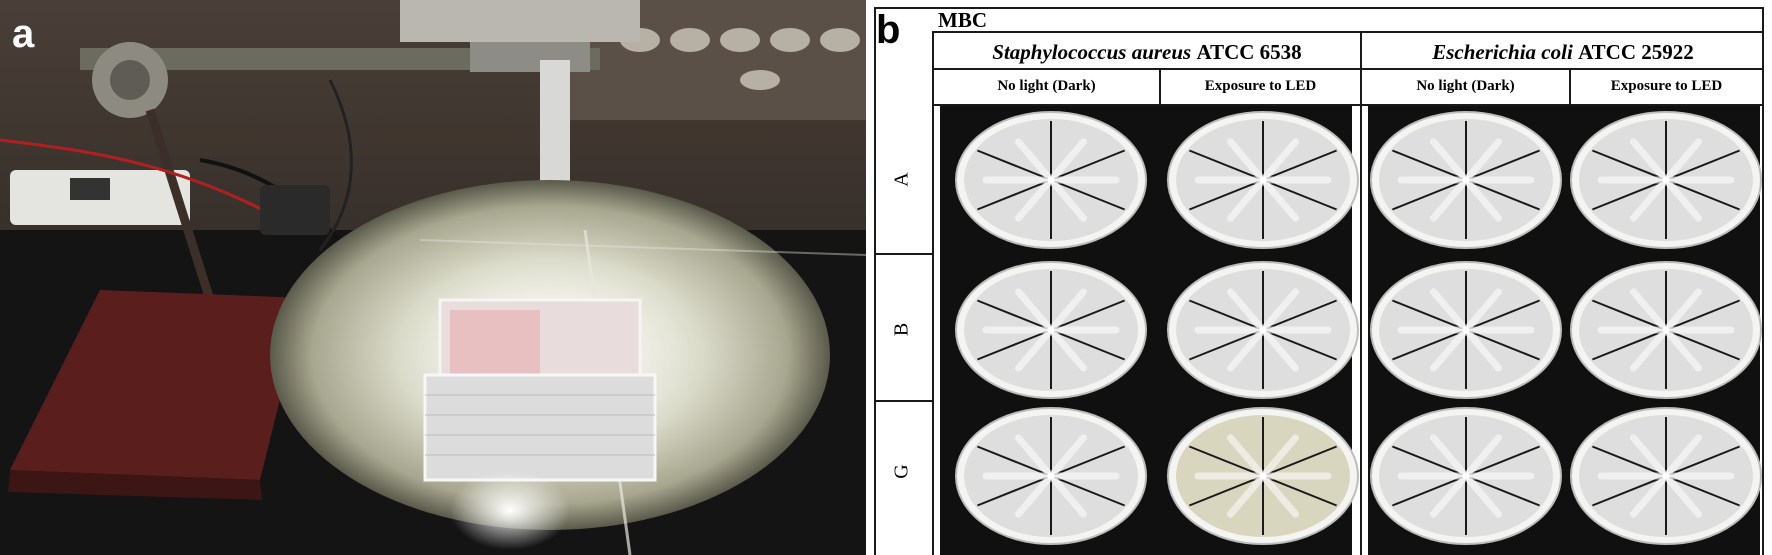 The height and width of the screenshot is (555, 1772). Describe the element at coordinates (1636, 52) in the screenshot. I see `organism-2-strain: ATCC 25922` at that location.